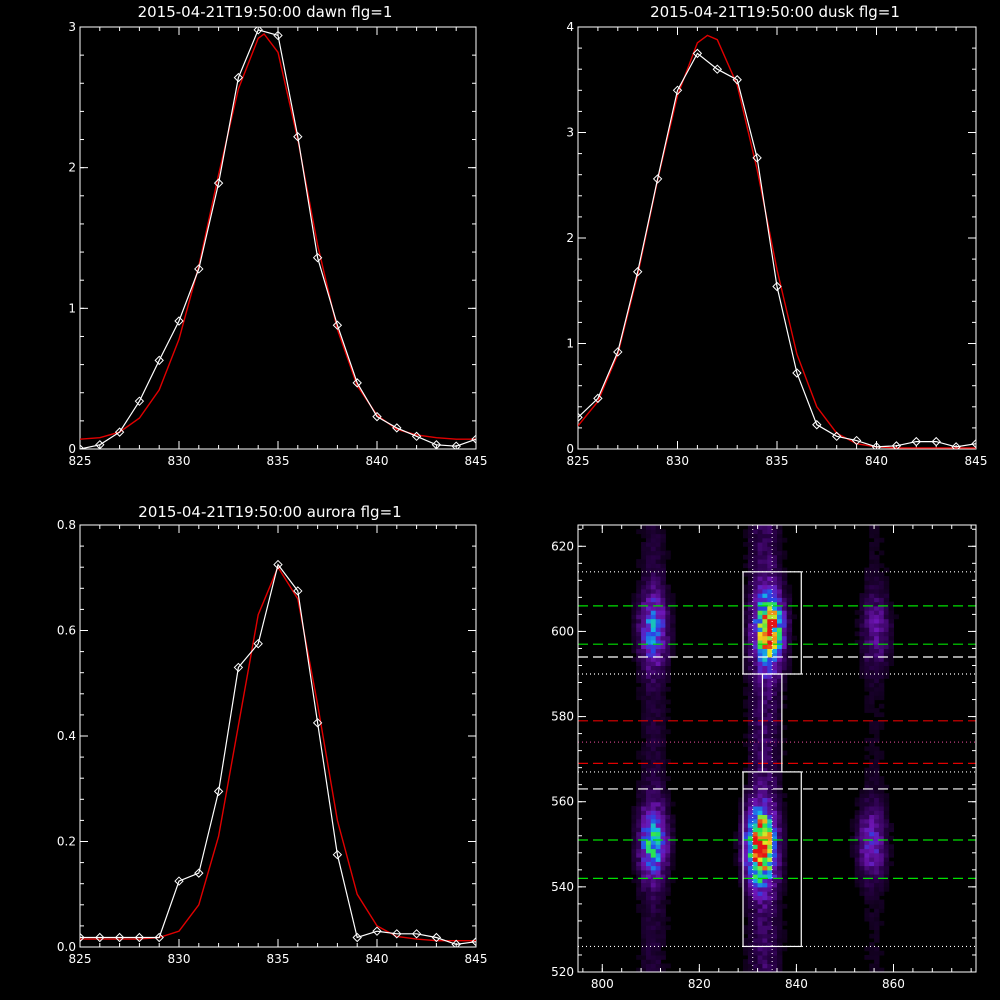  What do you see at coordinates (562, 972) in the screenshot?
I see `y-tick-label: 520` at bounding box center [562, 972].